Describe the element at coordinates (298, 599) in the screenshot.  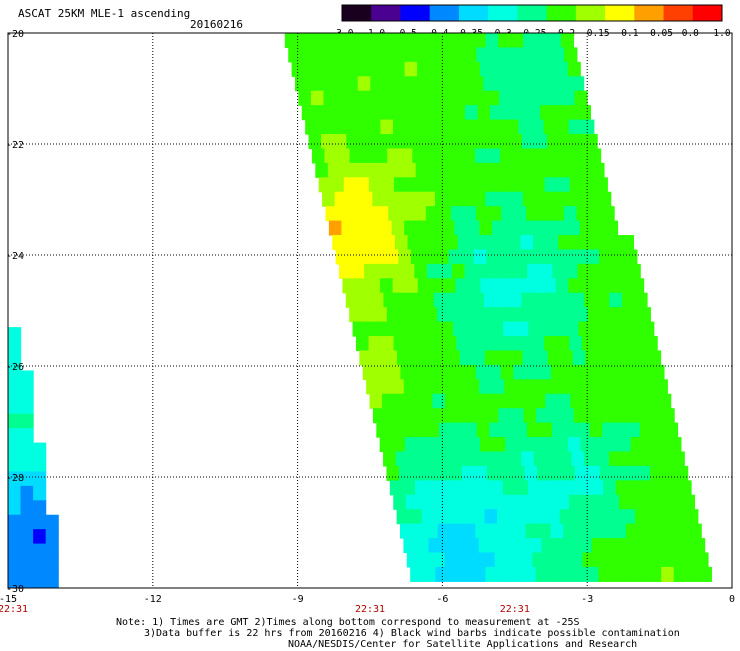
I see `x-tick-label: -9` at that location.